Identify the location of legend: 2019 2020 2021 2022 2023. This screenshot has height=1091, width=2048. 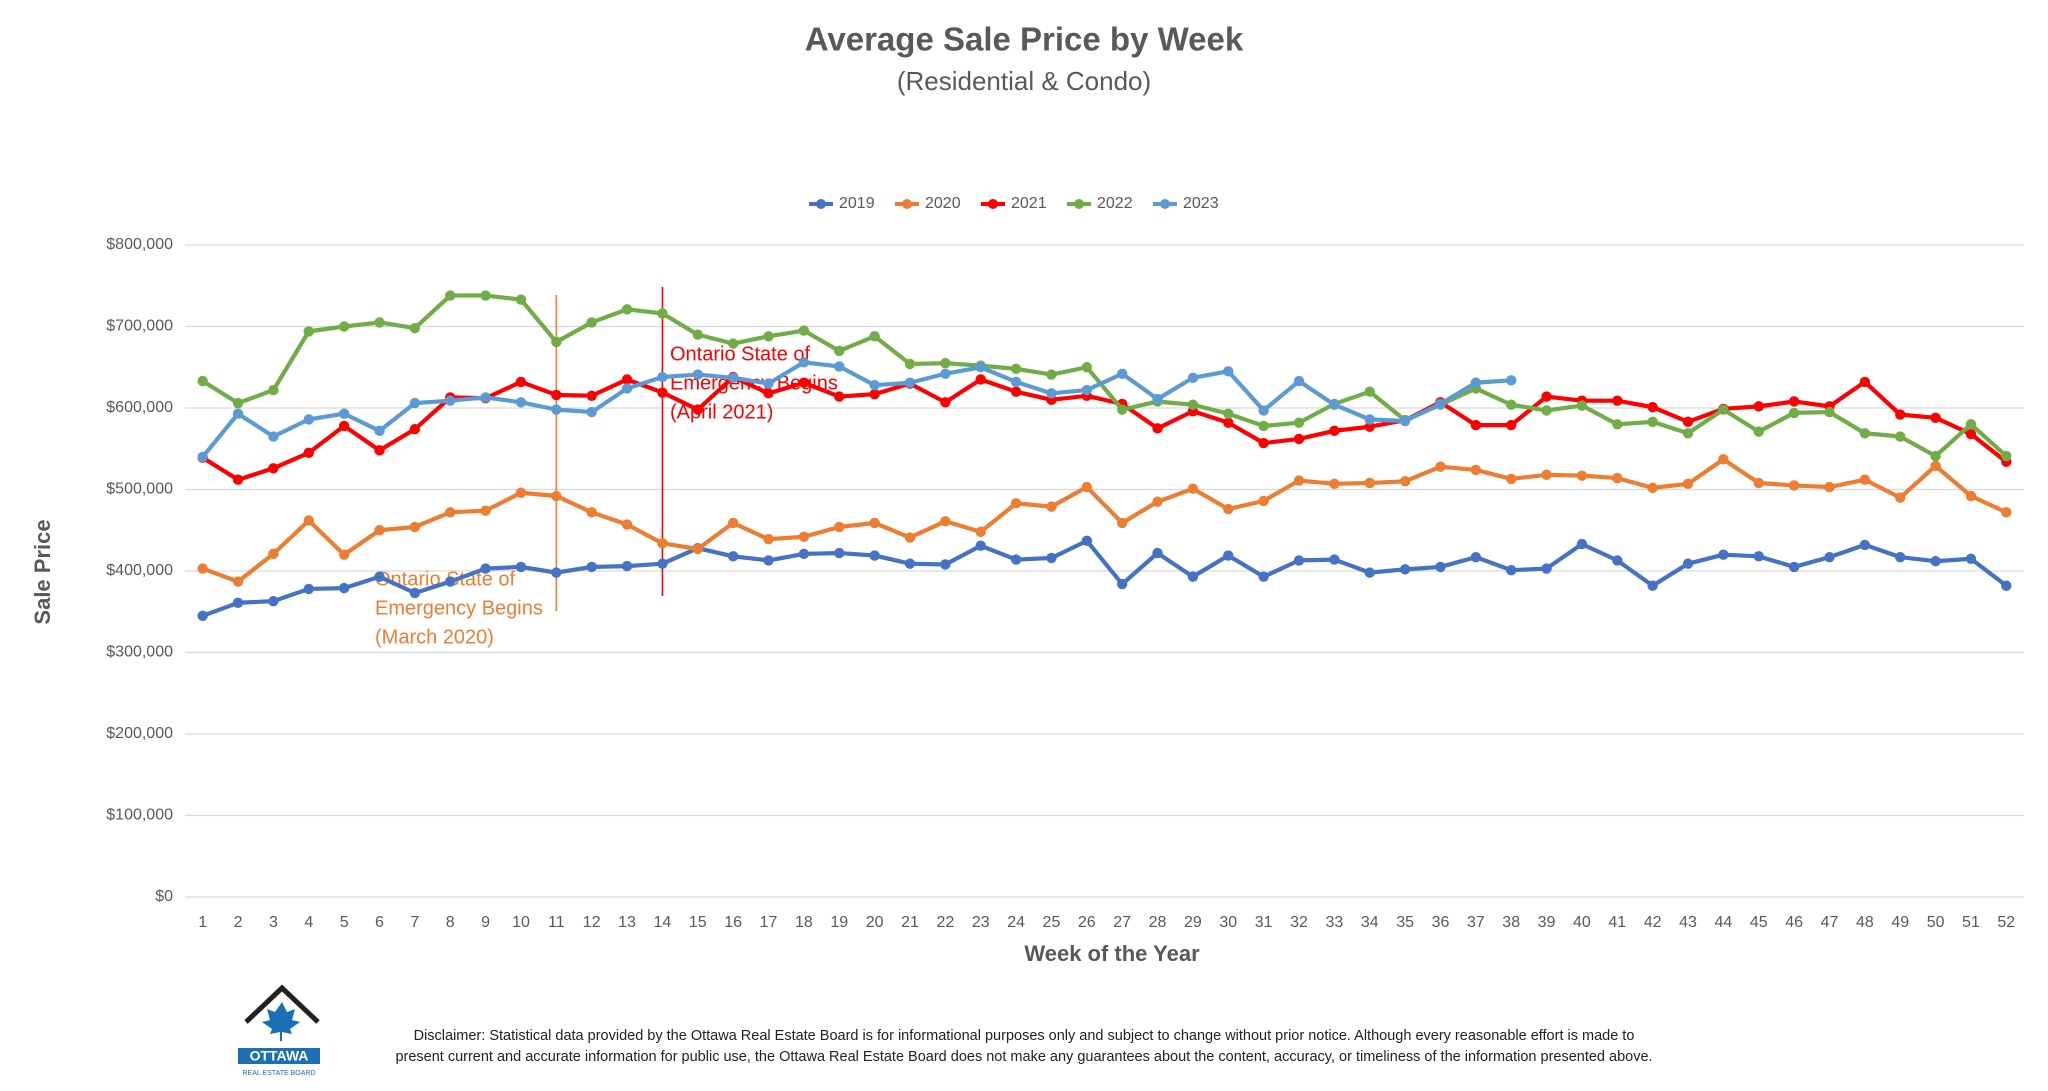
(1014, 203).